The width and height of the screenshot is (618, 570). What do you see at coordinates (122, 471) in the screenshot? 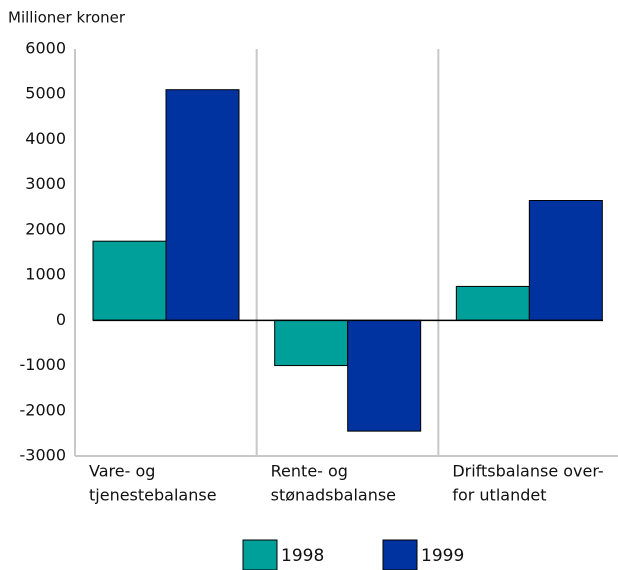
I see `x-tick-label: Vare- og` at bounding box center [122, 471].